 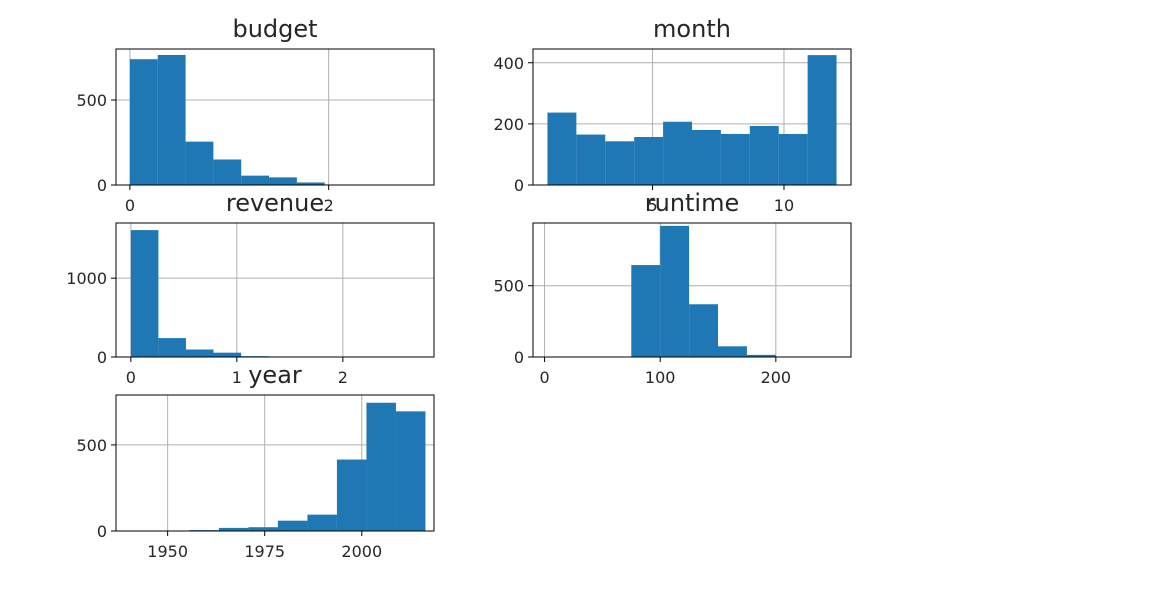 I want to click on x-tick-label: 100, so click(x=660, y=377).